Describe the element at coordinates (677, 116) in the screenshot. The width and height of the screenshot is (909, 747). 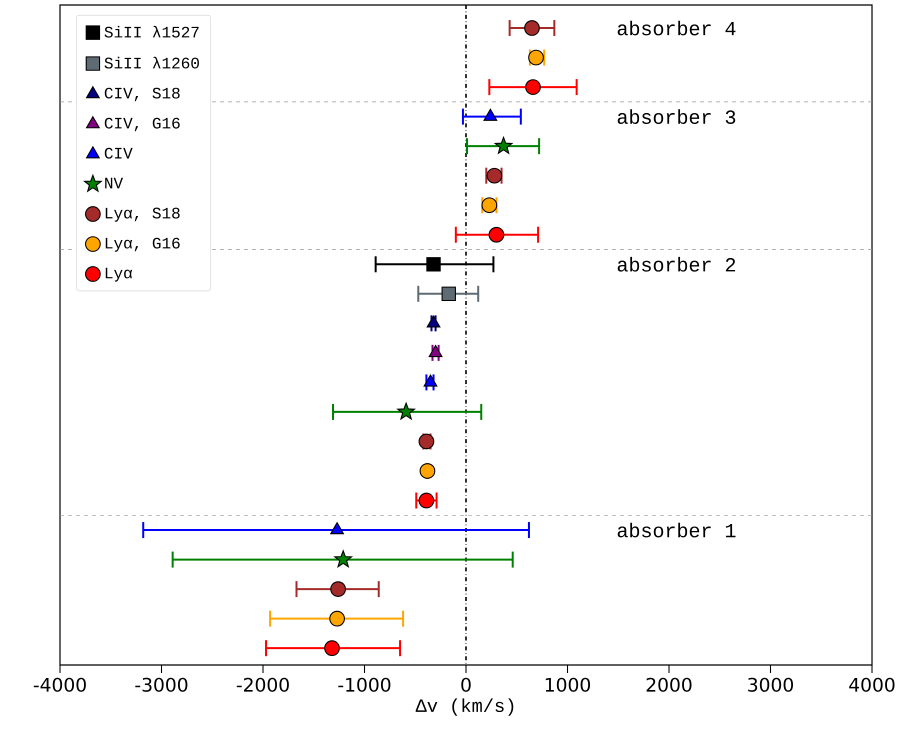
I see `annotation: absorber 3` at that location.